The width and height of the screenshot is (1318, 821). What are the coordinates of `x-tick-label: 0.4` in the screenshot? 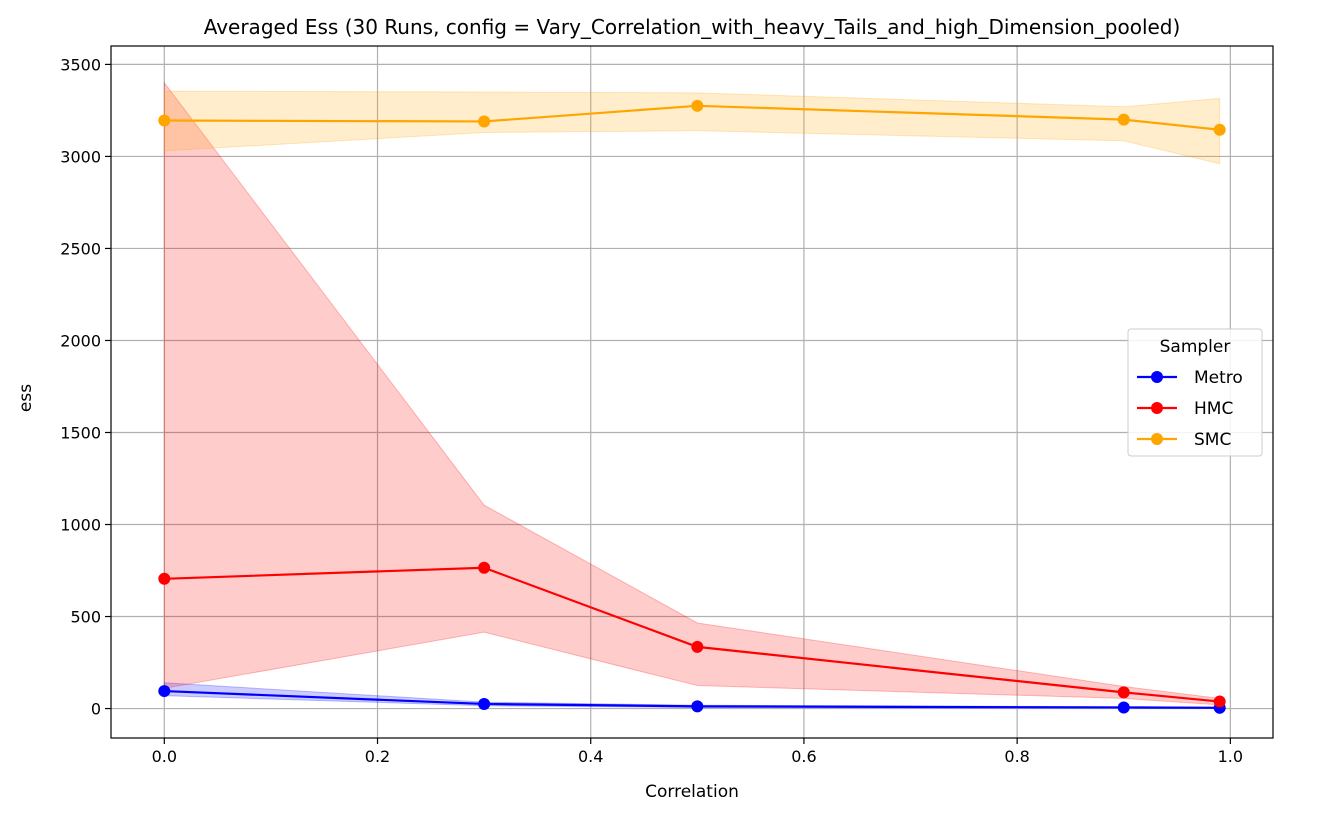 It's located at (590, 756).